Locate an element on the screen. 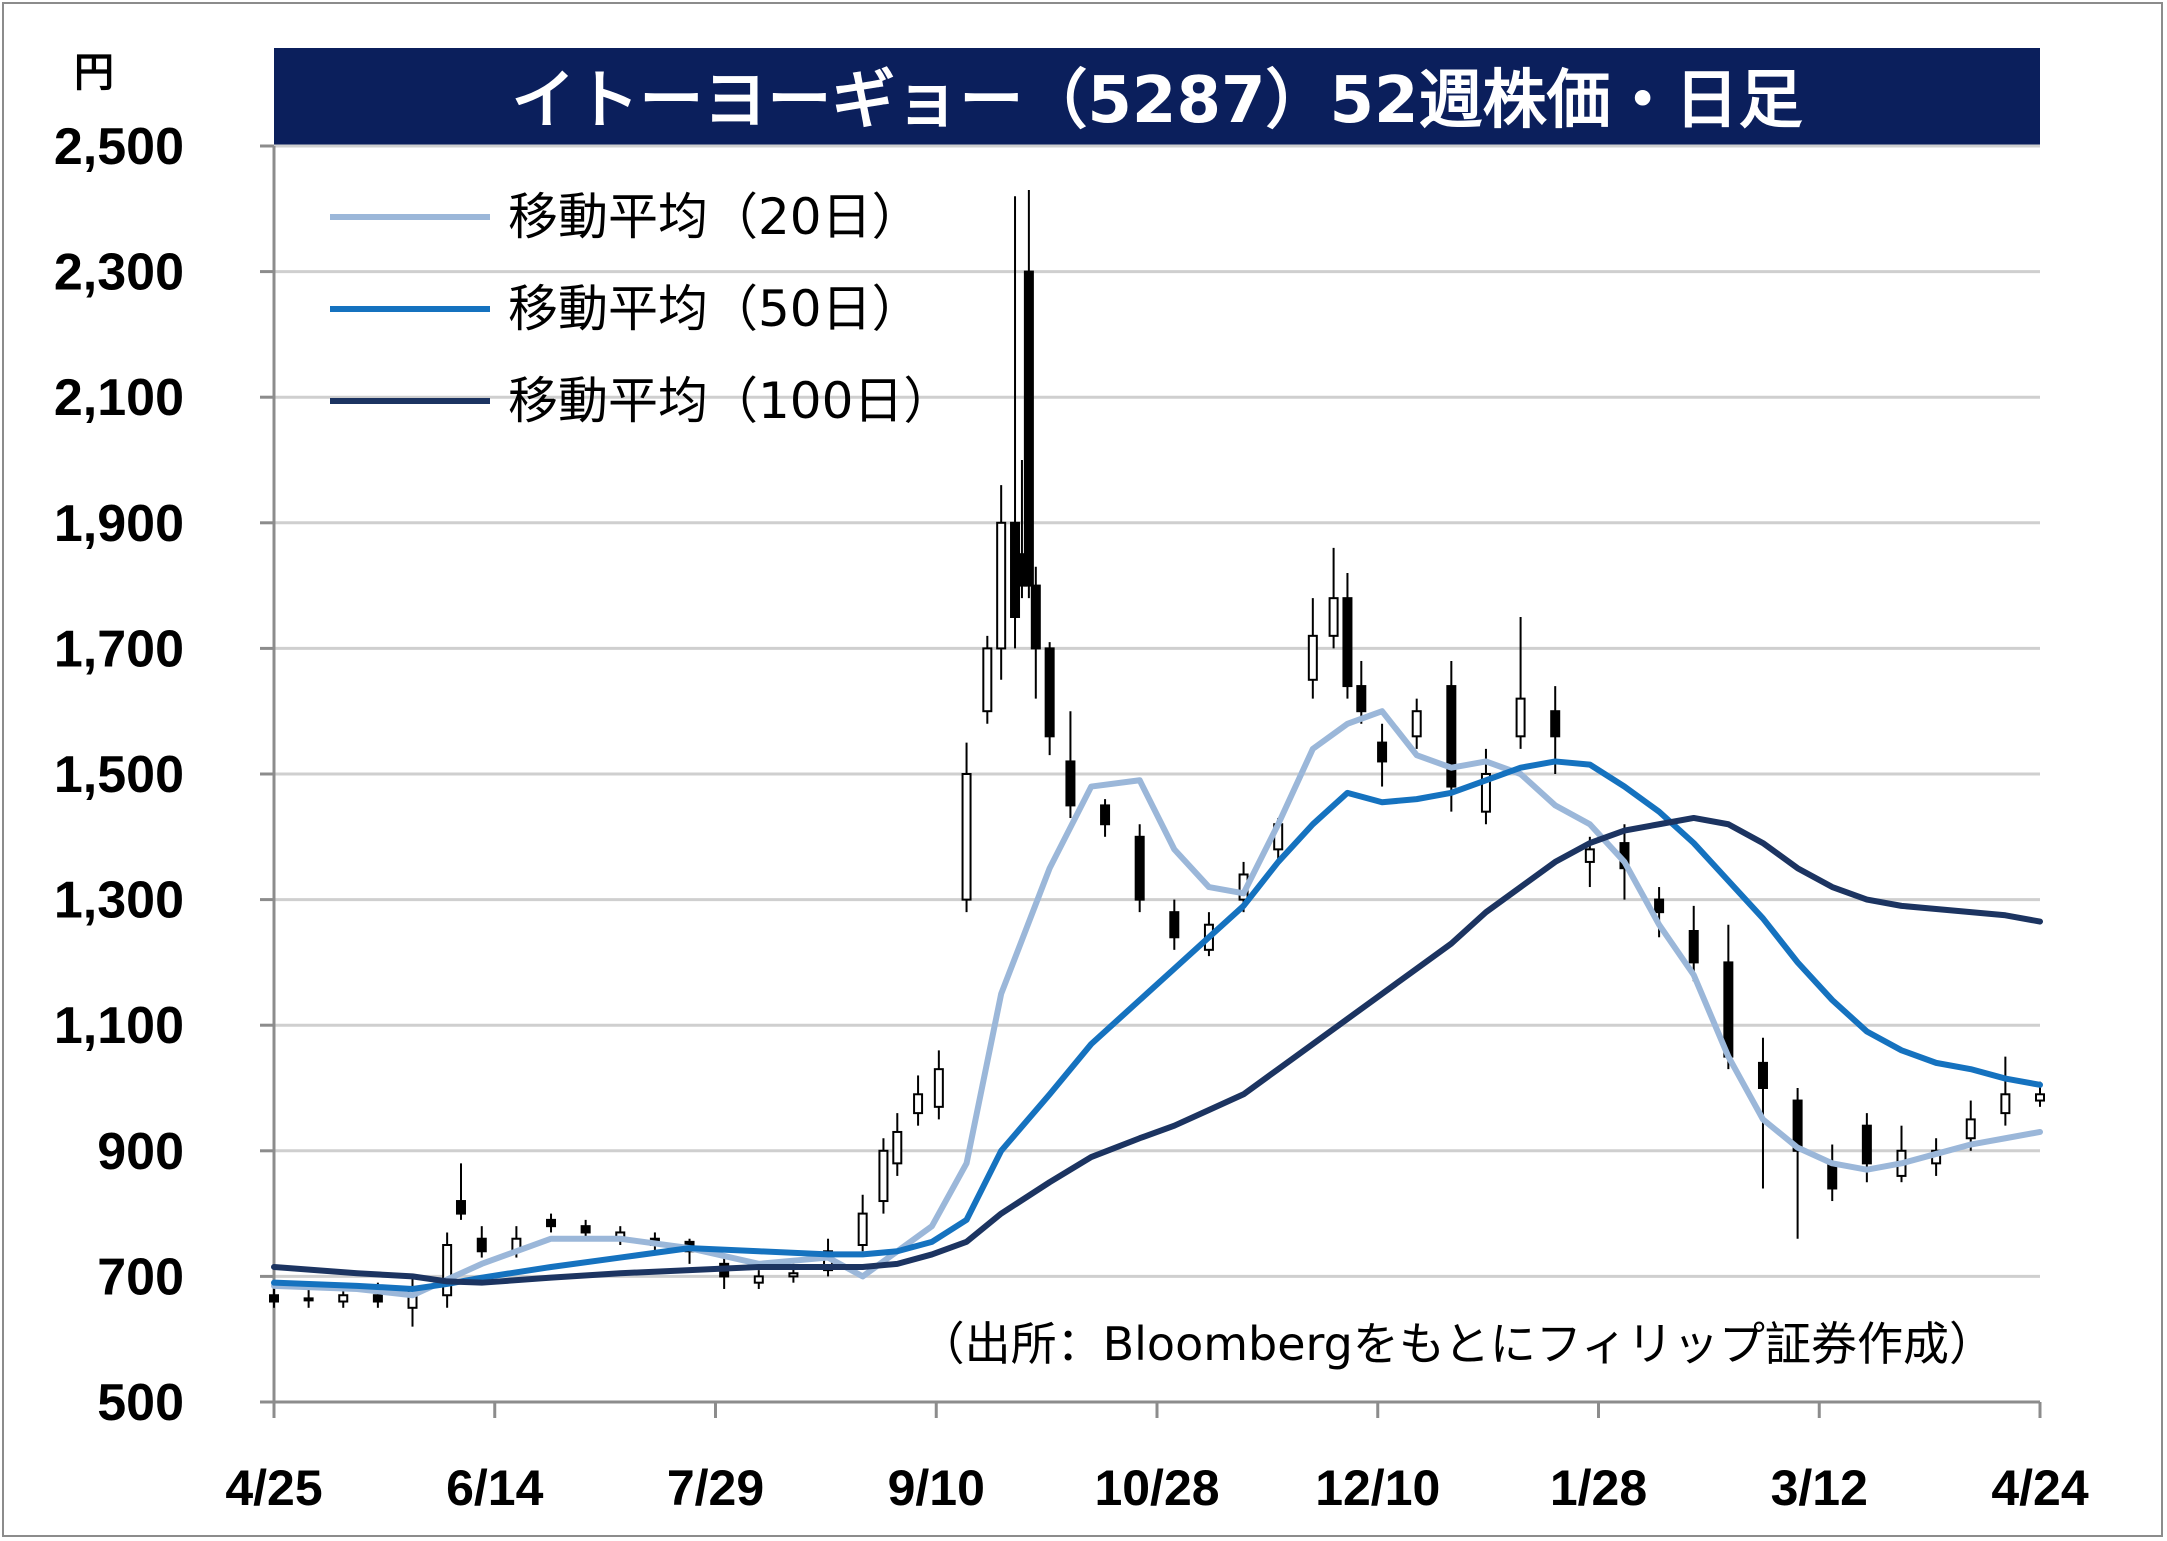 This screenshot has height=1541, width=2167. y-tick-label: 500 is located at coordinates (140, 1403).